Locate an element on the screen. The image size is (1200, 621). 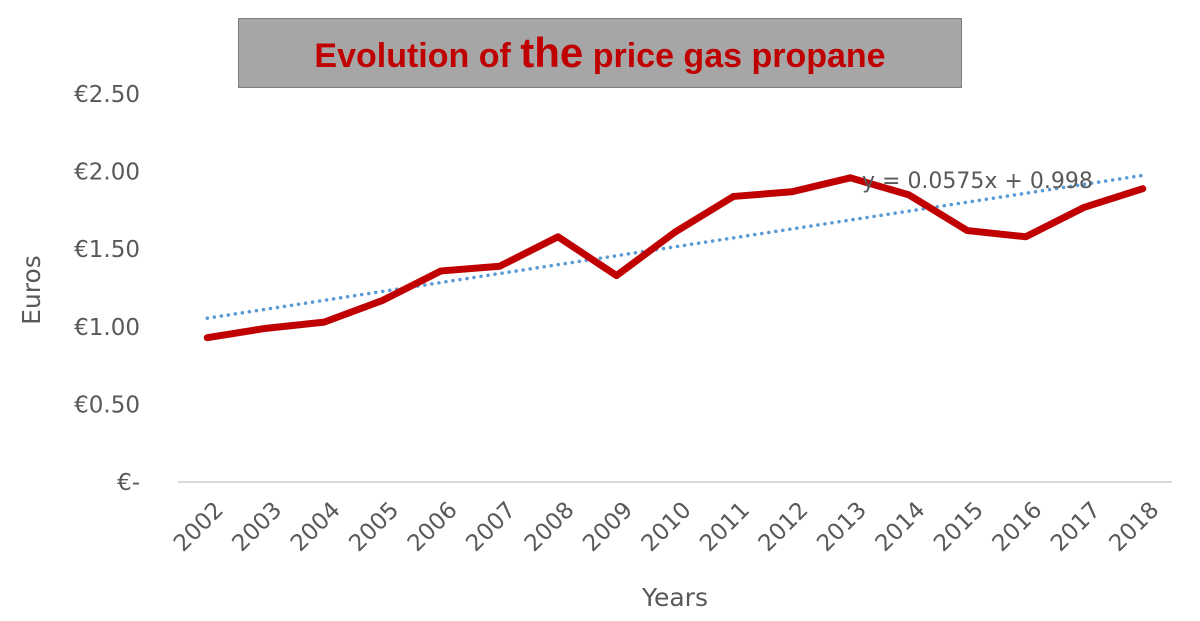
chart-title: Evolution of the price gas propane is located at coordinates (599, 53).